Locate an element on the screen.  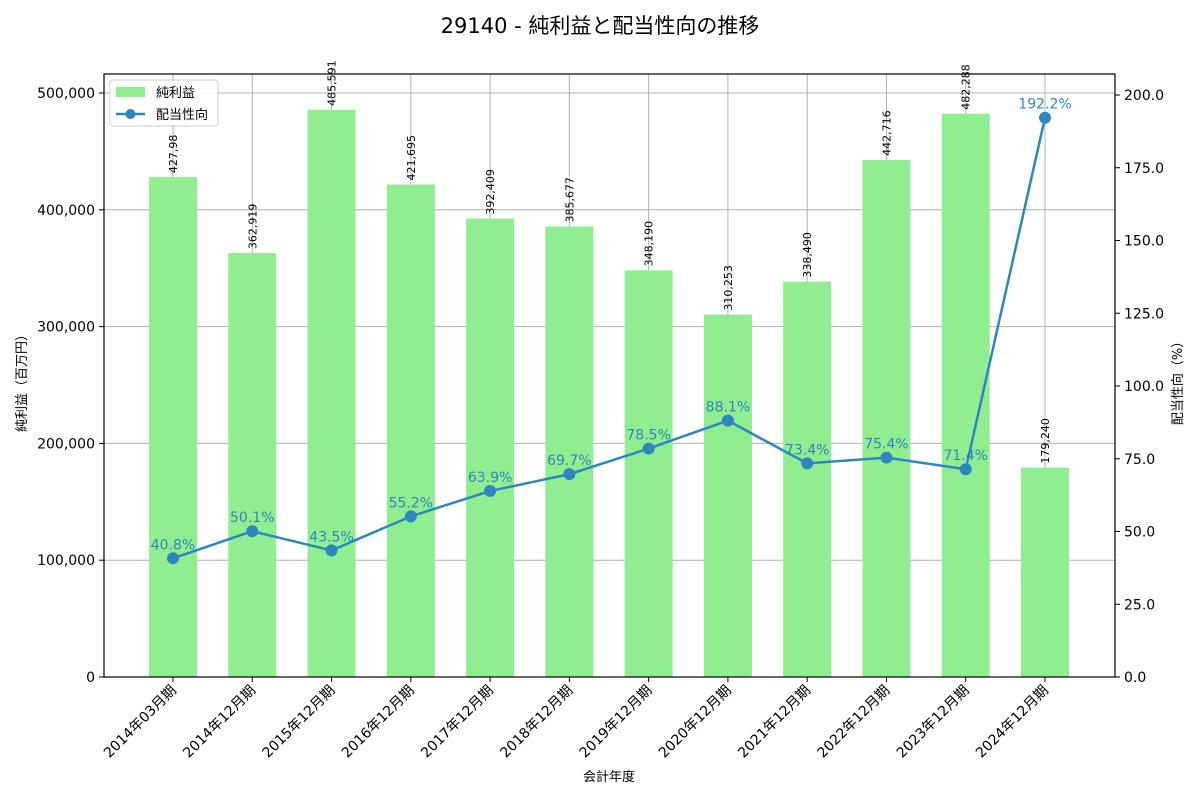
bar-value-label: 362,919 is located at coordinates (252, 227).